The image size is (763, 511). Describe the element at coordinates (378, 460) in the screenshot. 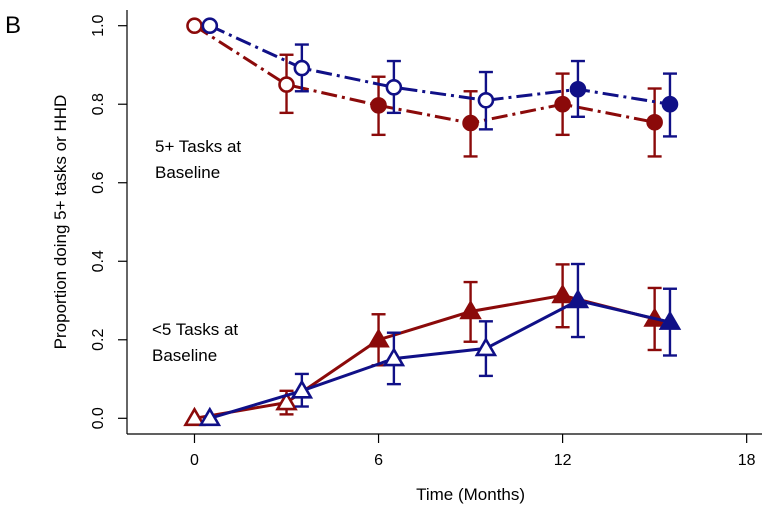

I see `x-tick-label: 6` at that location.